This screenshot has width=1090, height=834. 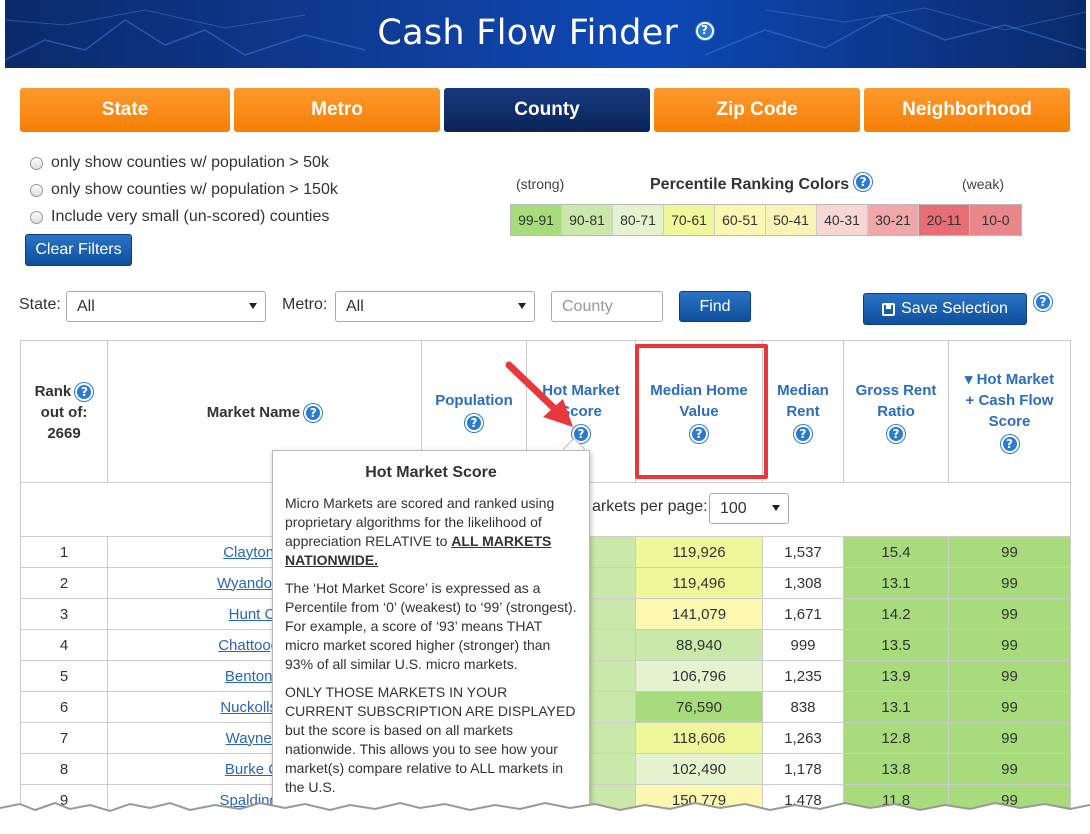 What do you see at coordinates (893, 220) in the screenshot?
I see `legend-chip: 30-21` at bounding box center [893, 220].